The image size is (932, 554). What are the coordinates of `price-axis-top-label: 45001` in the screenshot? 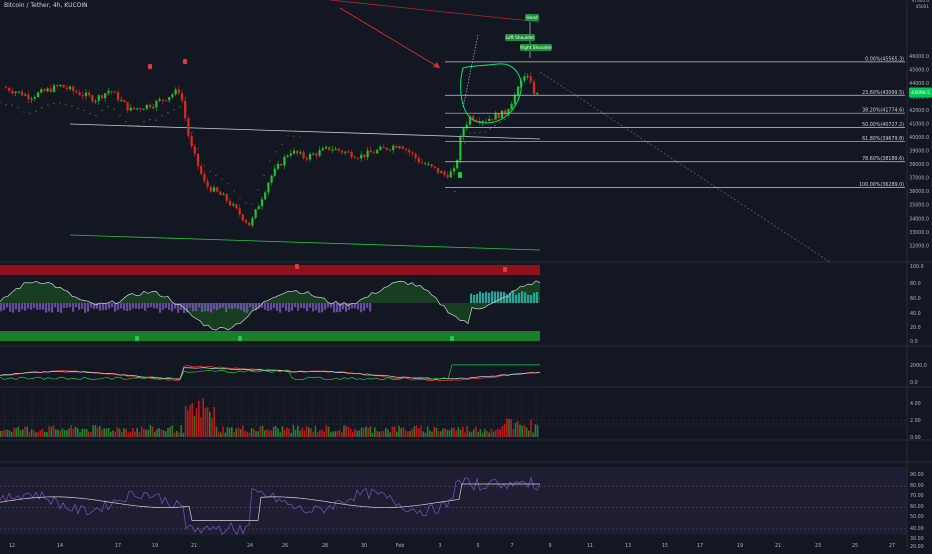 It's located at (923, 6).